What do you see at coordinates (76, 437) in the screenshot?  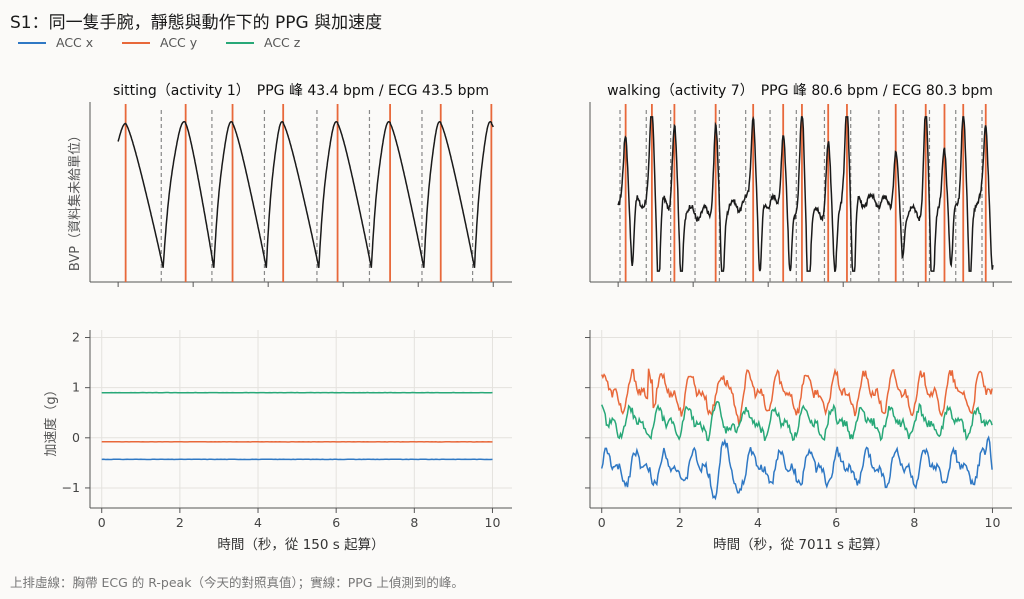 I see `sitting-acc-y-tick-label-1: 0` at bounding box center [76, 437].